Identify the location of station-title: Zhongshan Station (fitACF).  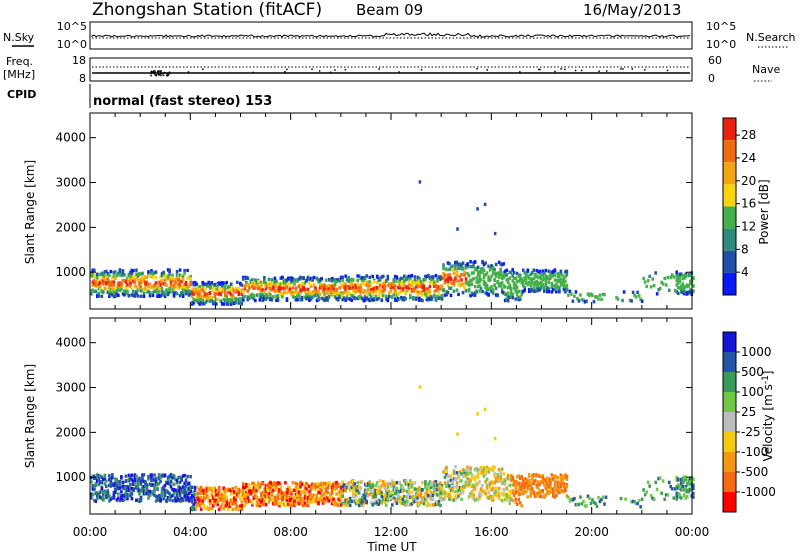
(207, 10).